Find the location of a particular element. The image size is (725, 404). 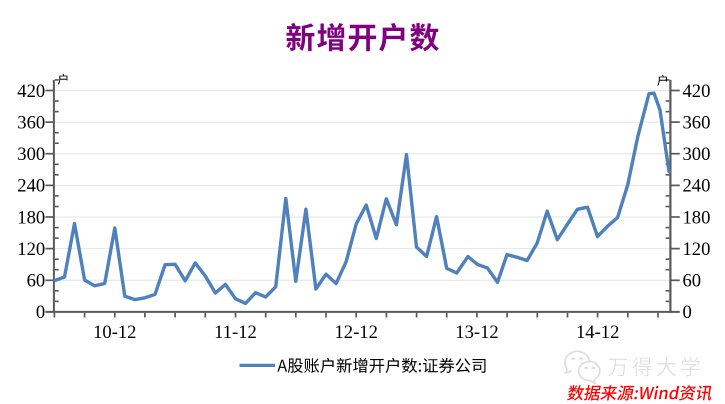

svg-text: 13-12 is located at coordinates (476, 332).